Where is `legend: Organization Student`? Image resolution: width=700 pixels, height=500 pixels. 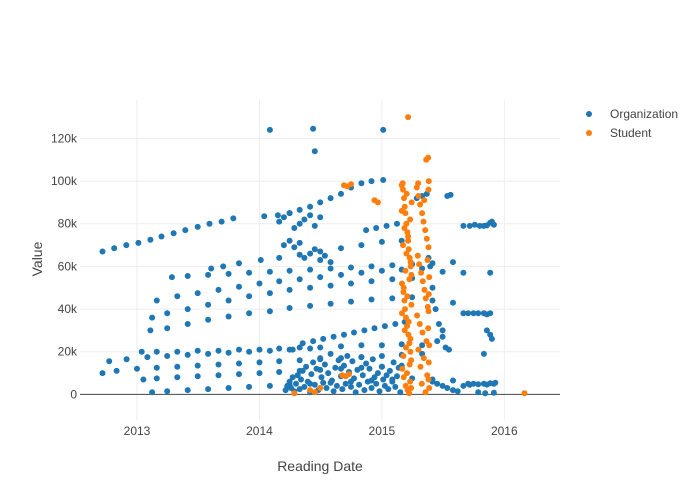
legend: Organization Student is located at coordinates (637, 123).